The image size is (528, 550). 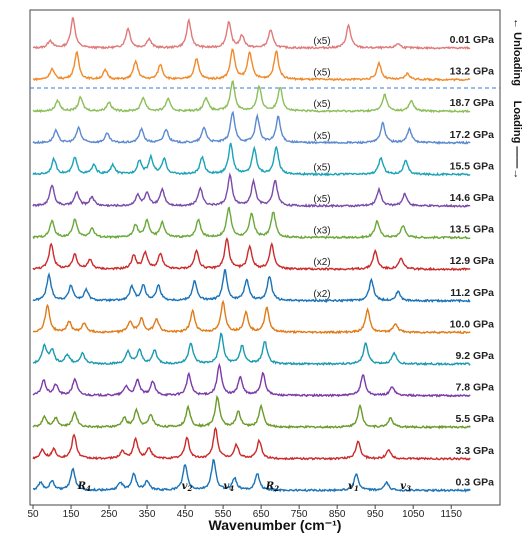 What do you see at coordinates (472, 72) in the screenshot?
I see `pressure-label: 13.2 GPa` at bounding box center [472, 72].